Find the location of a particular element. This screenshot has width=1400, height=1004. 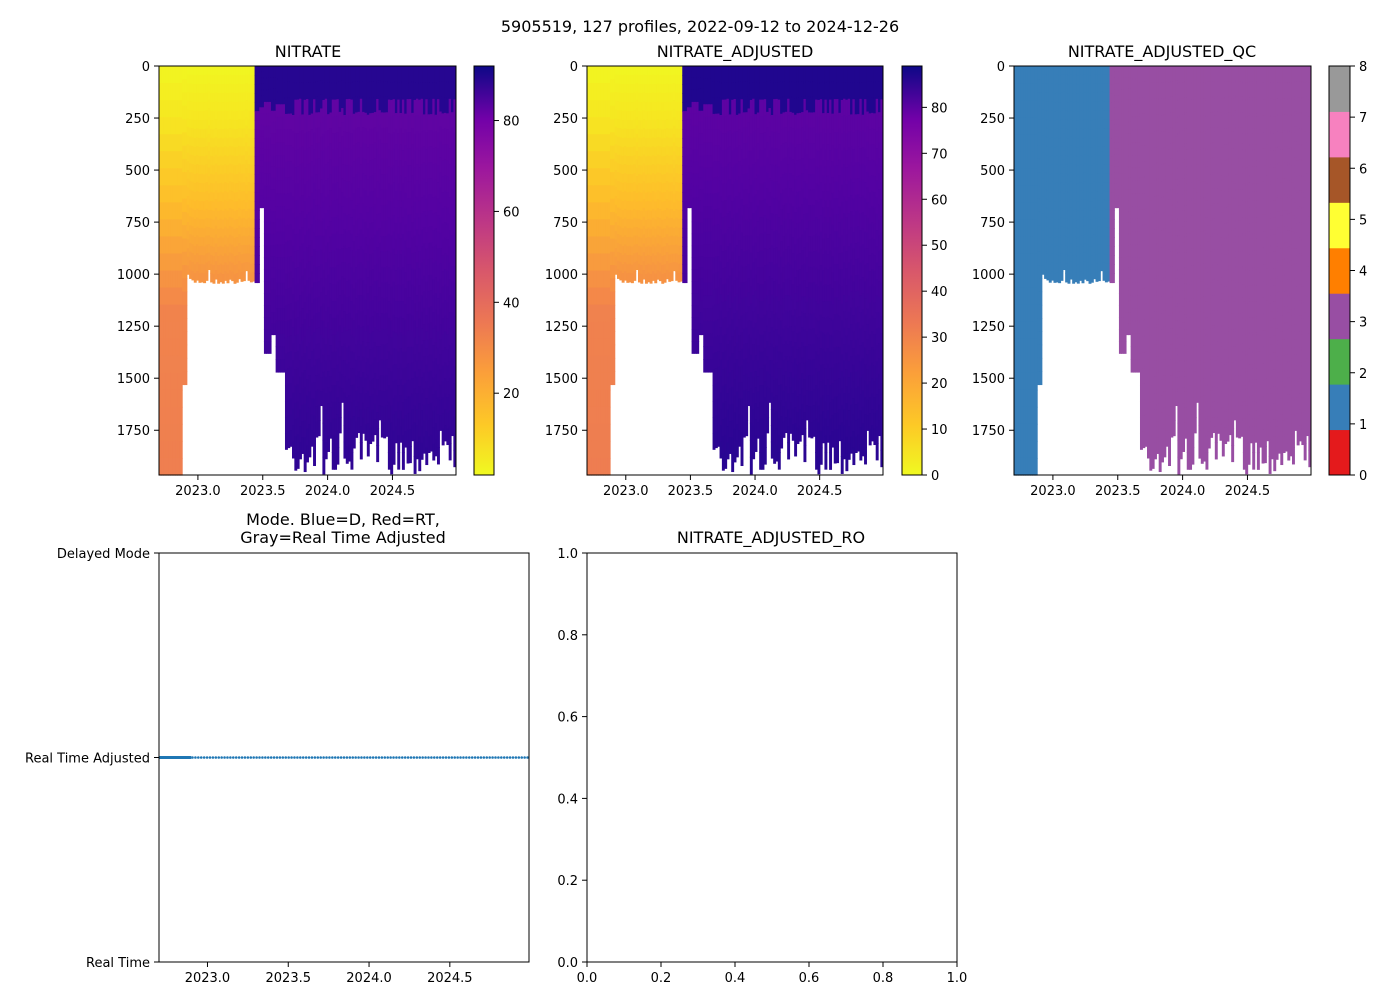

colorbar-ticks: 20 40 60 80 is located at coordinates (507, 259).